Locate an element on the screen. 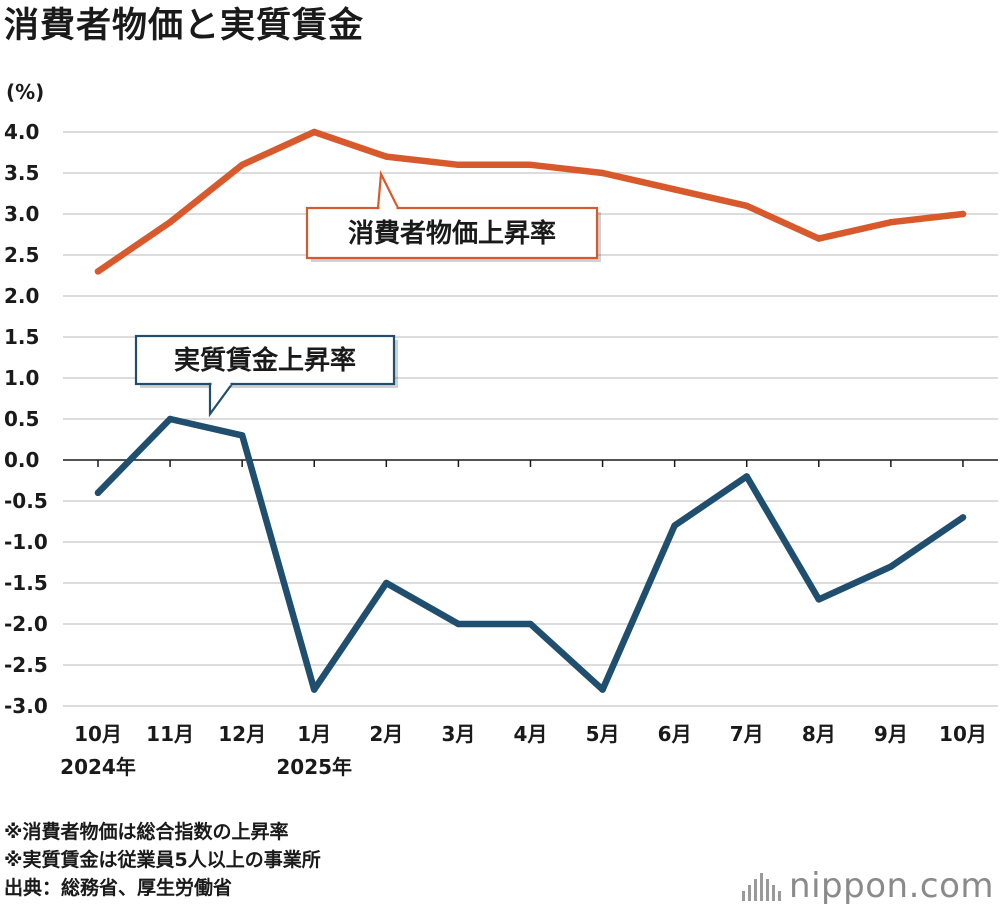  y-tick-label: 0.0 is located at coordinates (21, 460).